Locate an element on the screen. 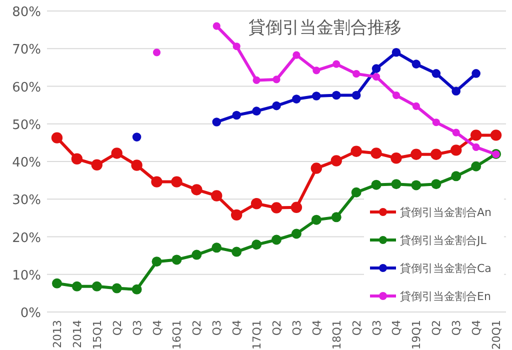 This screenshot has width=512, height=350. legend-label: 貸倒引当金割合JL is located at coordinates (444, 240).